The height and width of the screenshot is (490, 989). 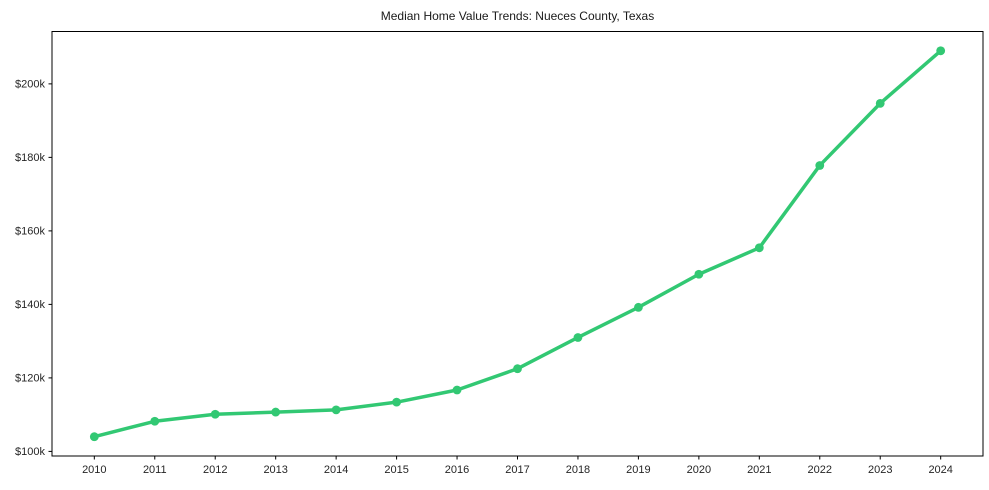 What do you see at coordinates (517, 470) in the screenshot?
I see `x-axis-tick-label: 2017` at bounding box center [517, 470].